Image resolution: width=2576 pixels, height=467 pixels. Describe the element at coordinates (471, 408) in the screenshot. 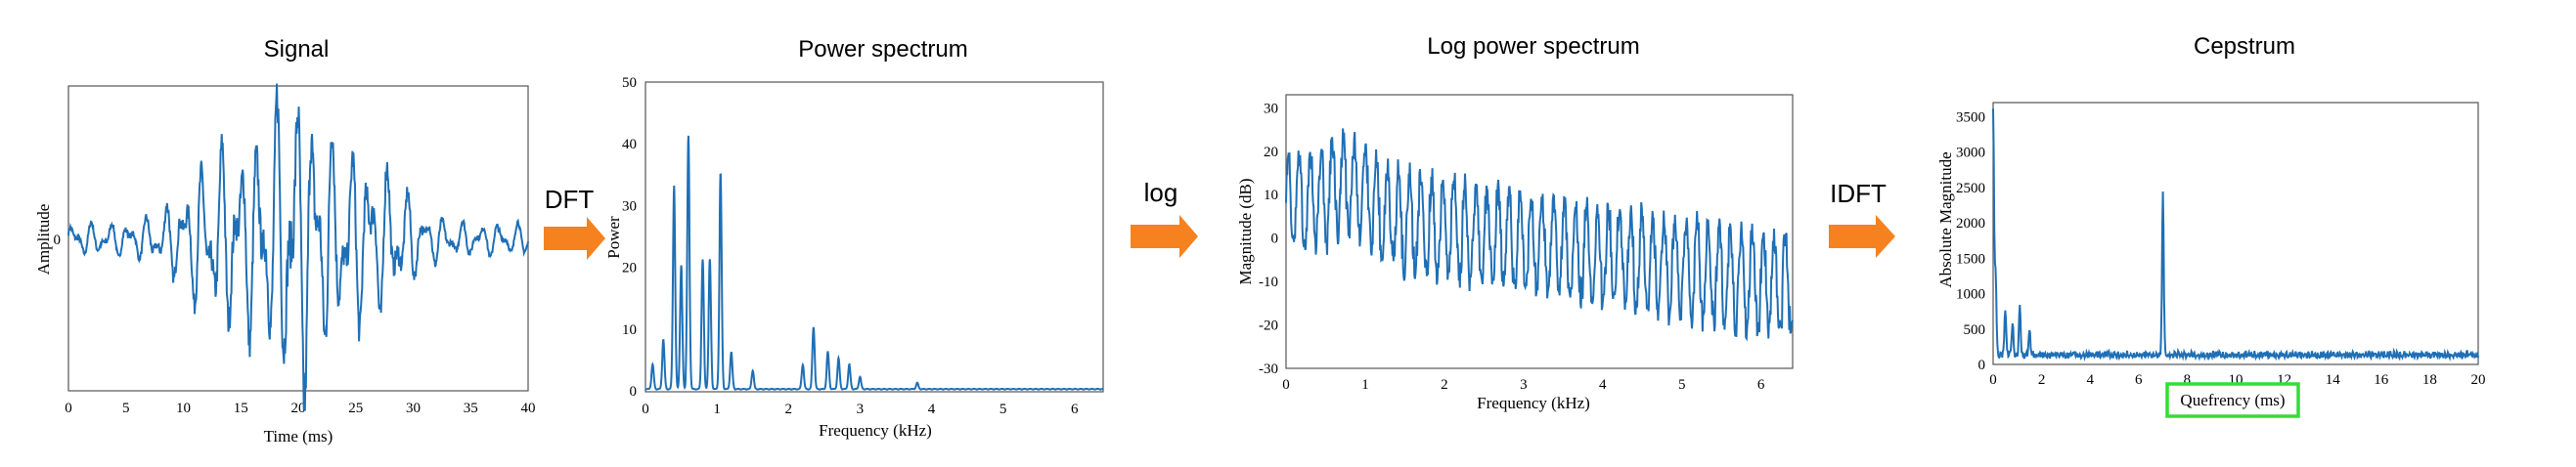

I see `signal-xtick-label: 35` at that location.